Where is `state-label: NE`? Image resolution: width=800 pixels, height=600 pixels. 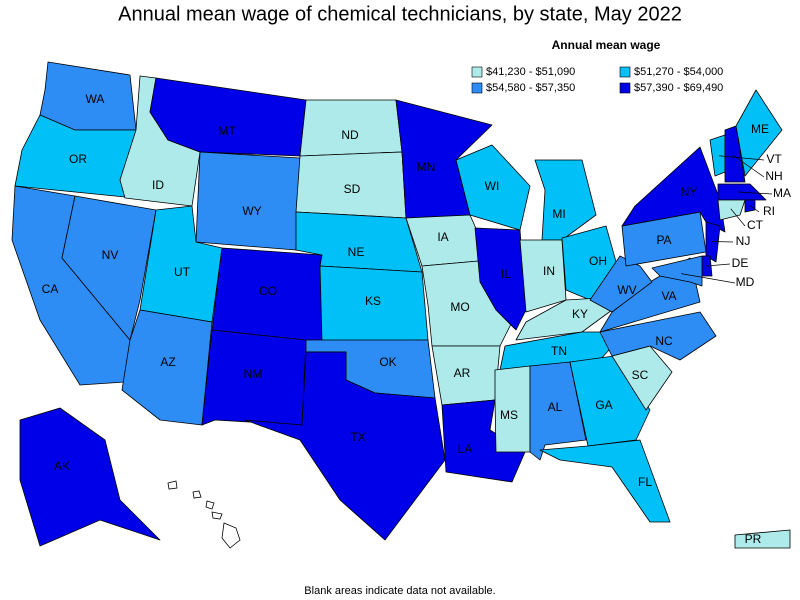 state-label: NE is located at coordinates (356, 252).